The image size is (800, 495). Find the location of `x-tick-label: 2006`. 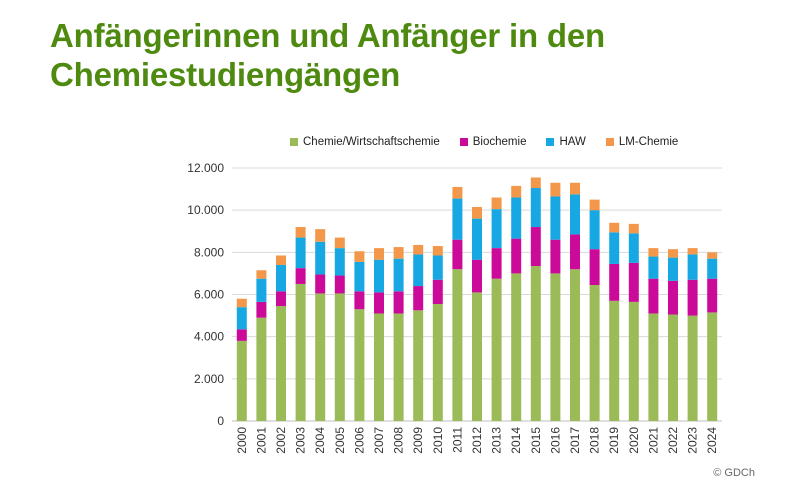

x-tick-label: 2006 is located at coordinates (359, 440).